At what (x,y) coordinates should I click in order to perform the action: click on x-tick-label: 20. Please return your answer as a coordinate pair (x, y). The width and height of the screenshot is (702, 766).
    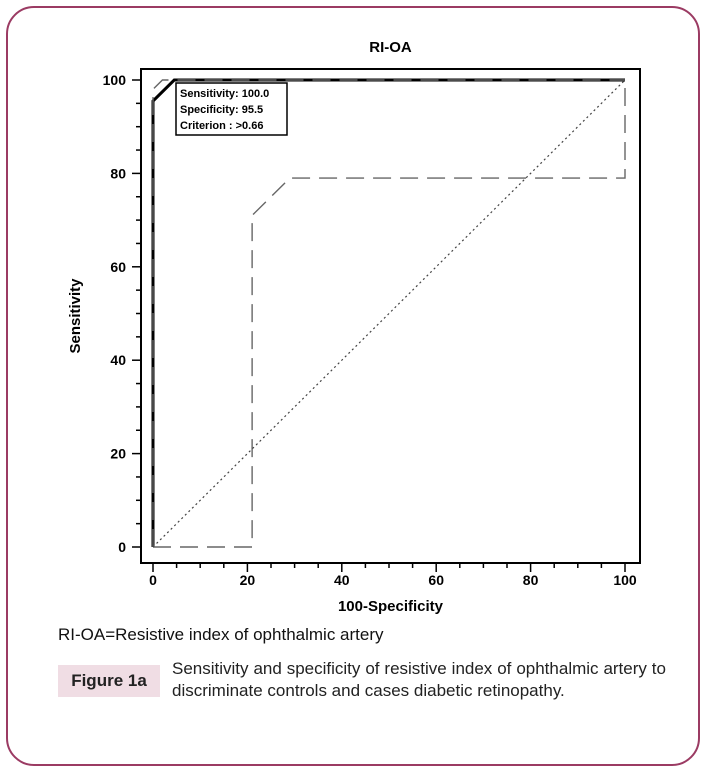
    Looking at the image, I should click on (248, 580).